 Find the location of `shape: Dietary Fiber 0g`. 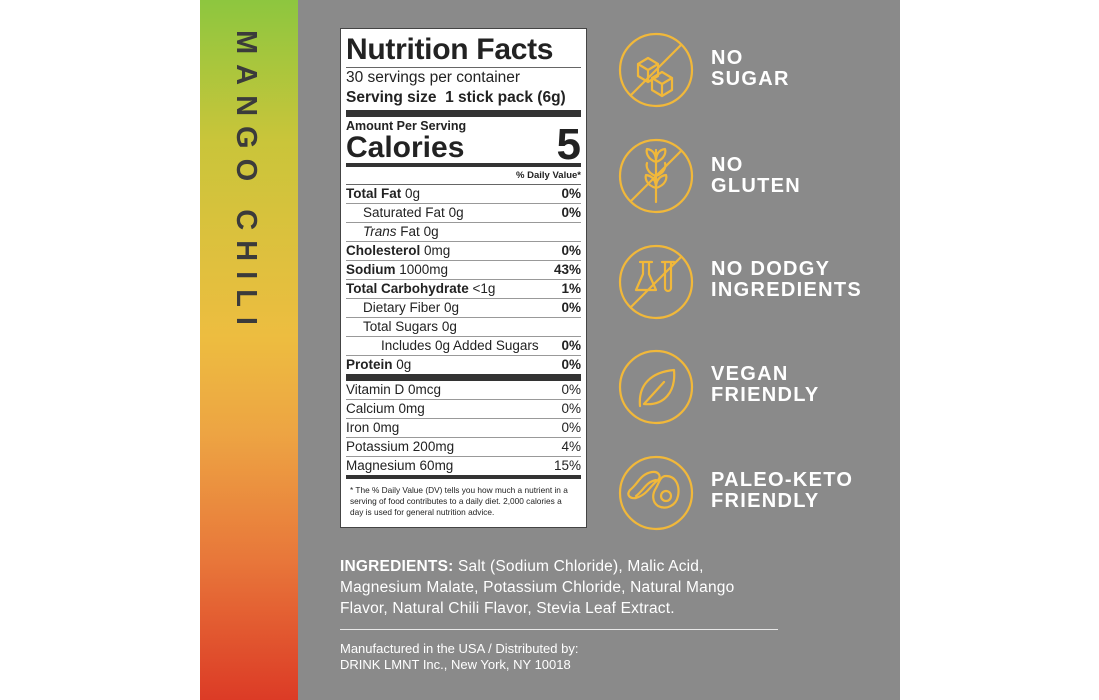

shape: Dietary Fiber 0g is located at coordinates (402, 308).